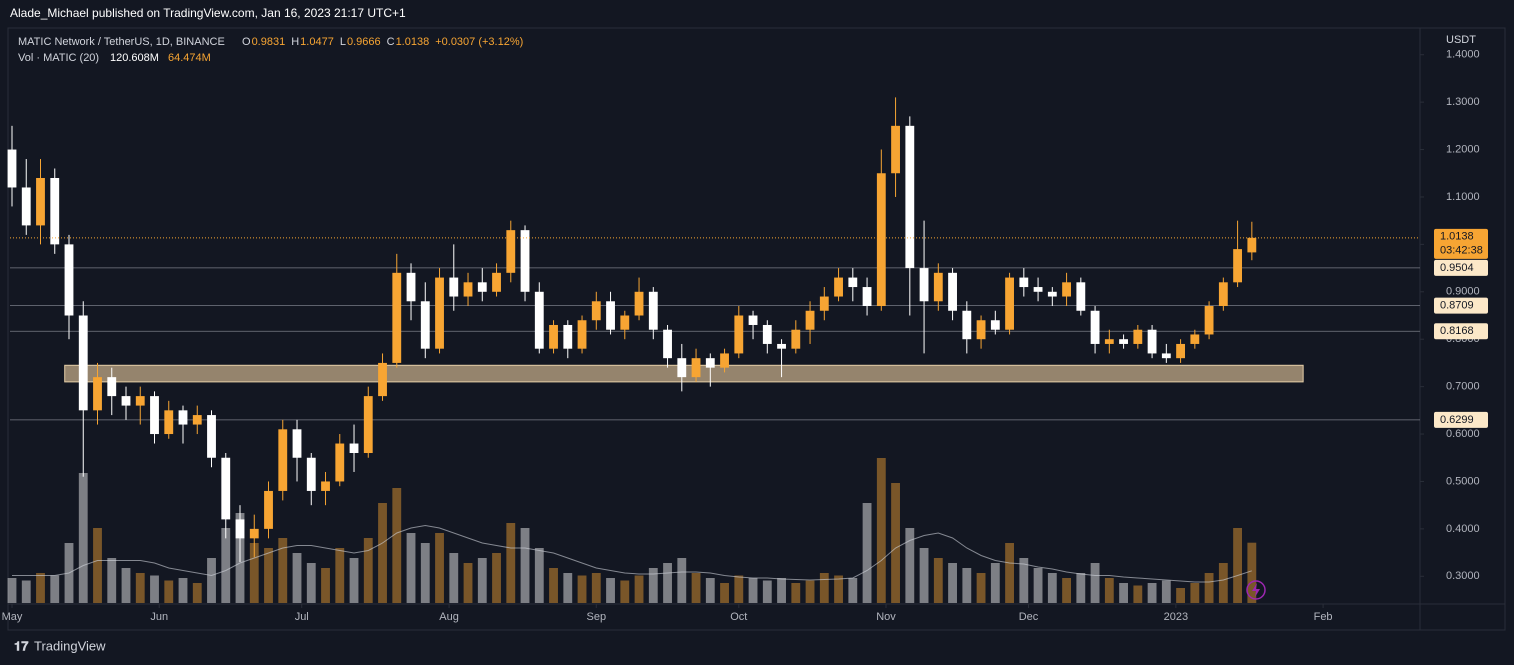 This screenshot has height=665, width=1514. What do you see at coordinates (1461, 243) in the screenshot?
I see `last-price-tag` at bounding box center [1461, 243].